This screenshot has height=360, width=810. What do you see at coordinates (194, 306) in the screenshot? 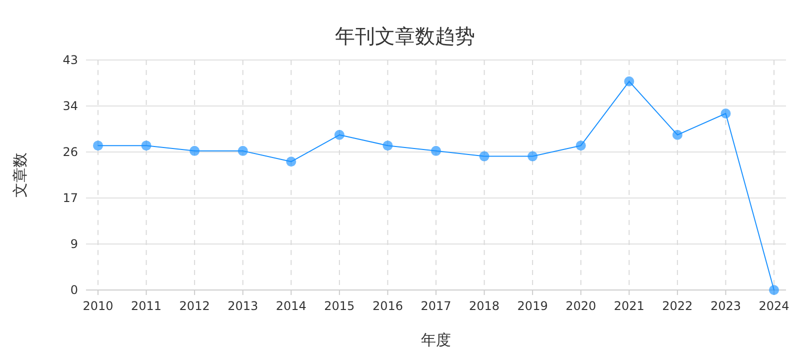
I see `x-tick-label: 2012` at bounding box center [194, 306].